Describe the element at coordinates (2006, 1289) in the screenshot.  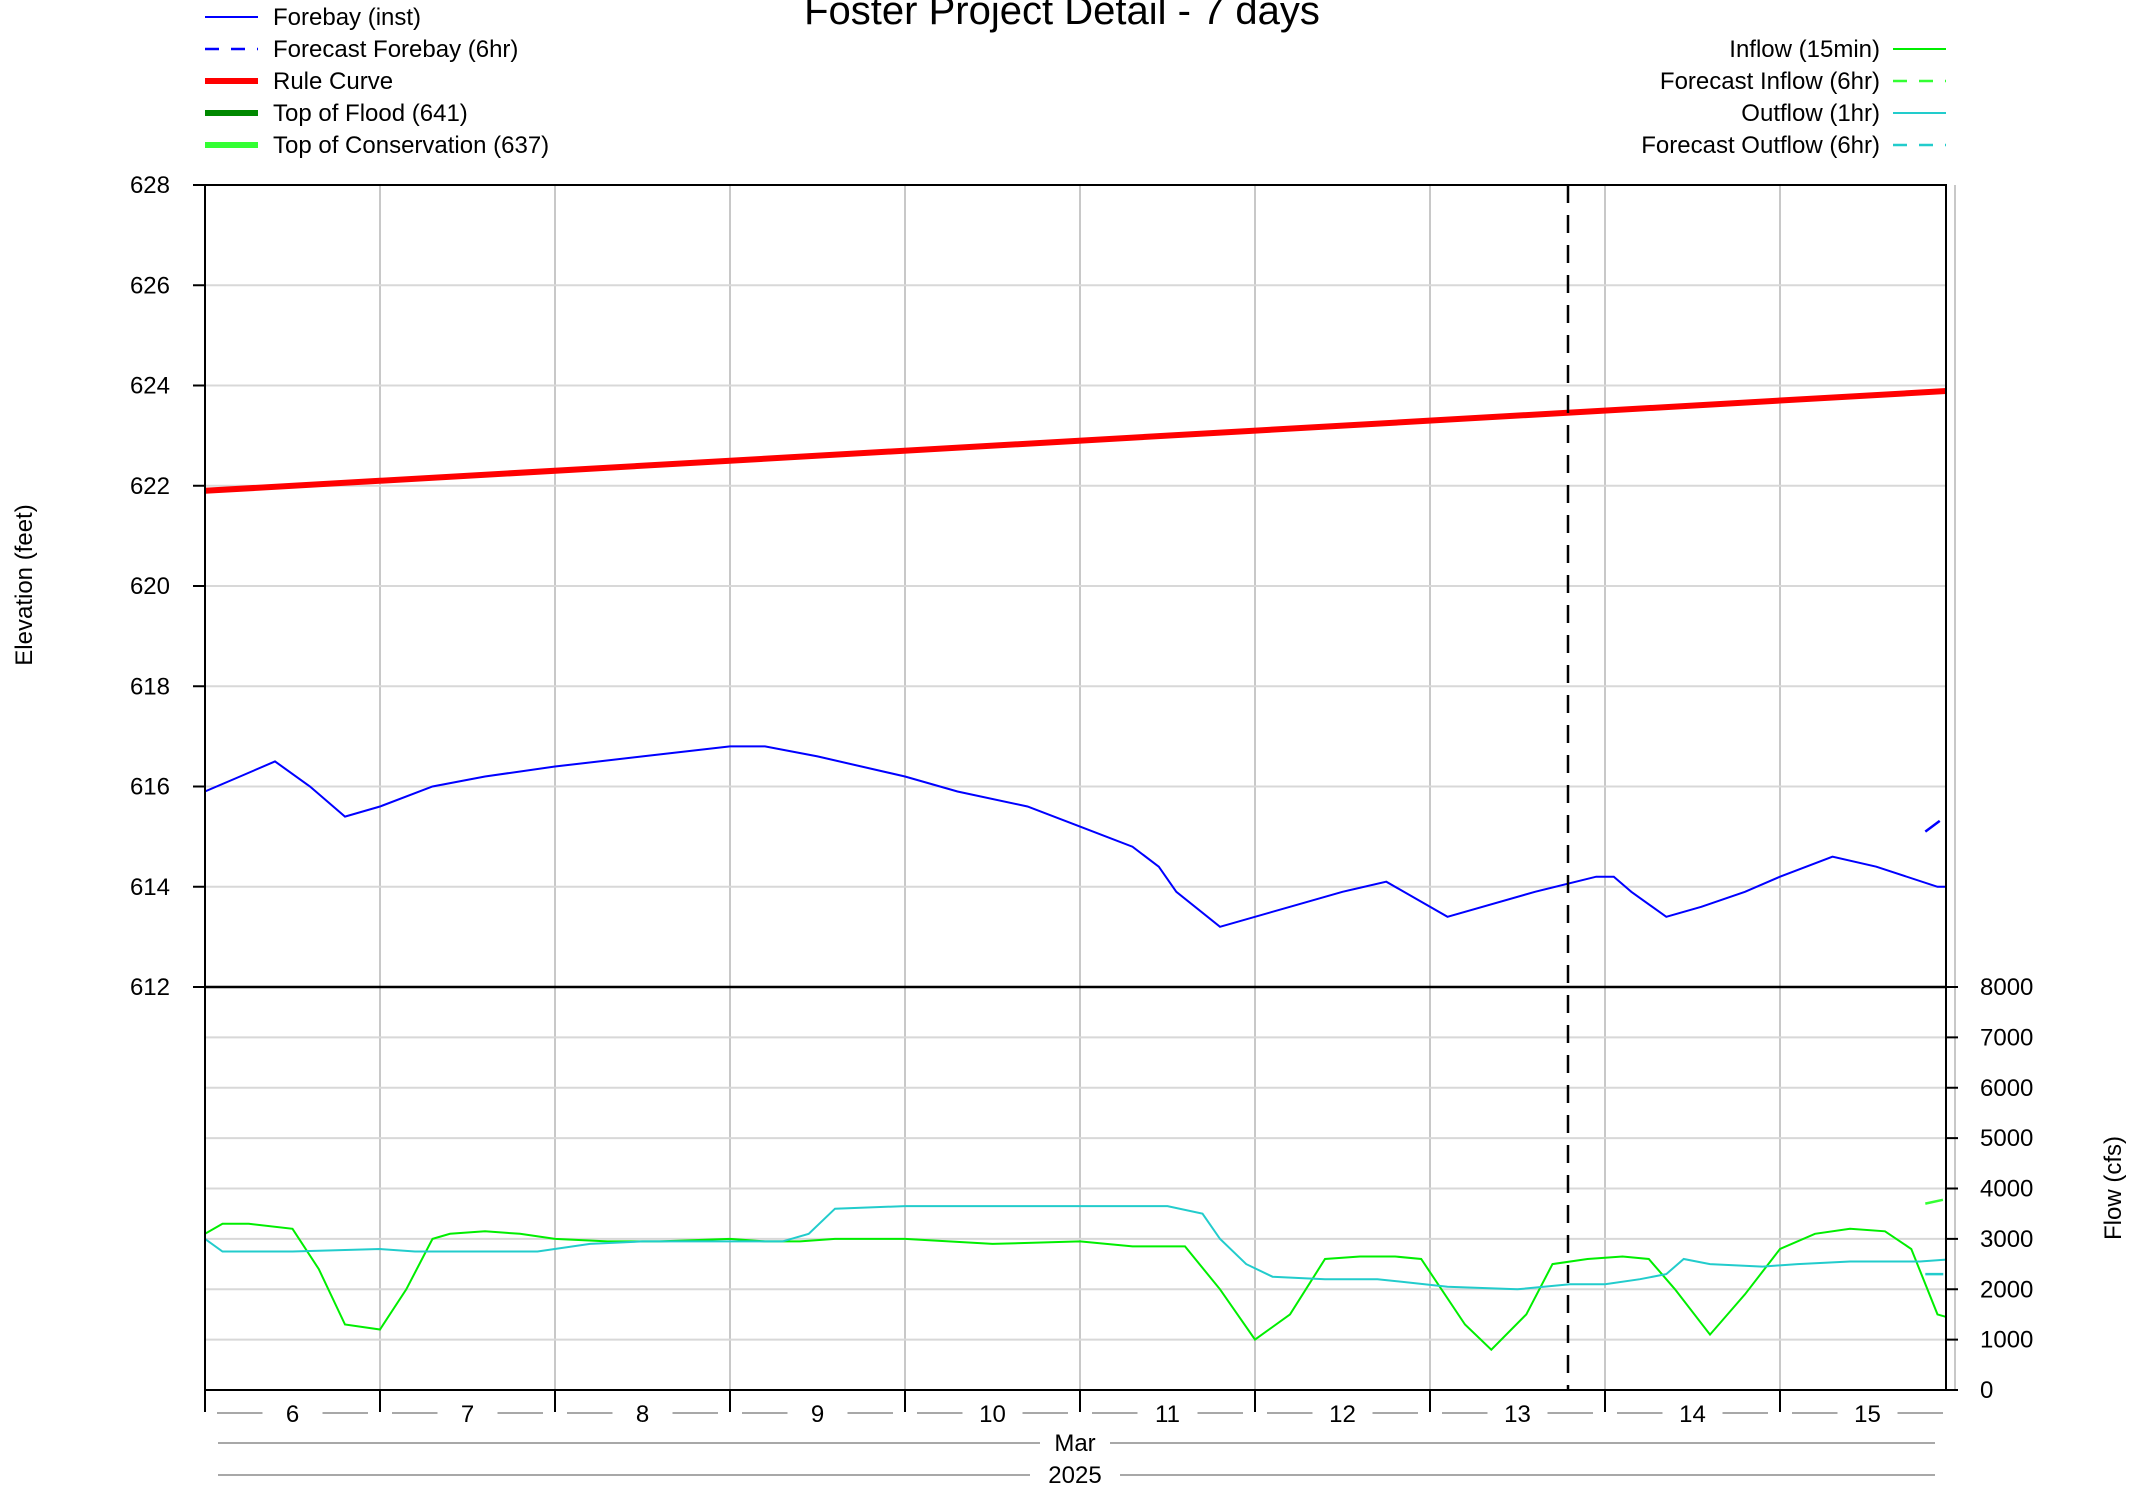
I see `flow-tick-label: 2000` at that location.